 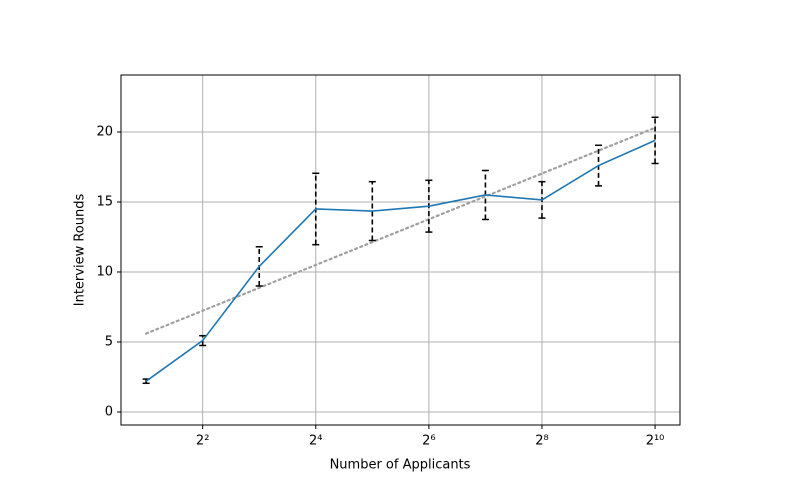 I want to click on x-tick-label: 2¹⁰, so click(x=655, y=441).